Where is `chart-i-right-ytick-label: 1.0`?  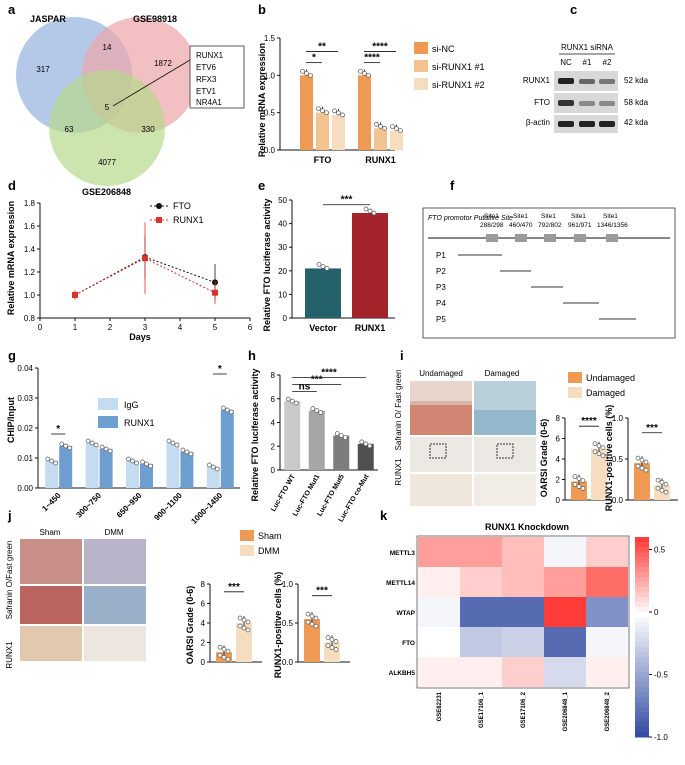 chart-i-right-ytick-label: 1.0 is located at coordinates (618, 418).